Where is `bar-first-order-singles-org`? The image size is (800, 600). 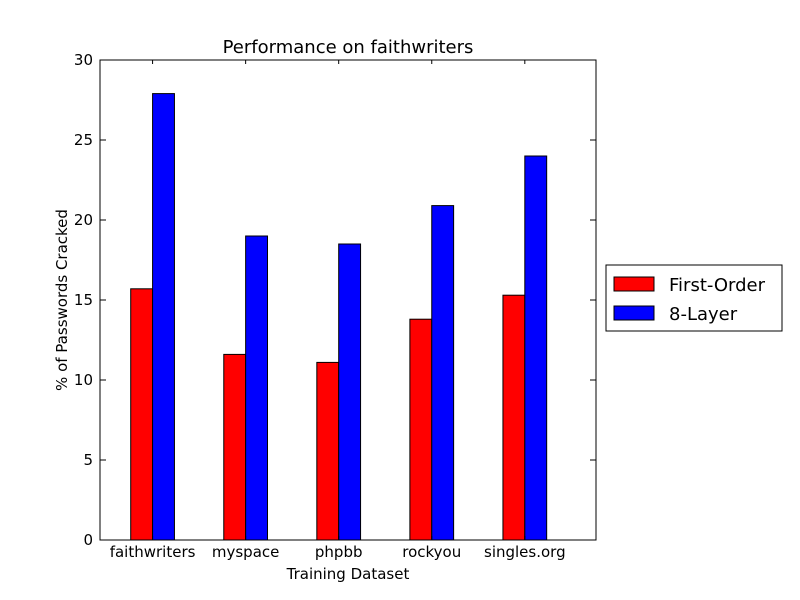 bar-first-order-singles-org is located at coordinates (514, 417).